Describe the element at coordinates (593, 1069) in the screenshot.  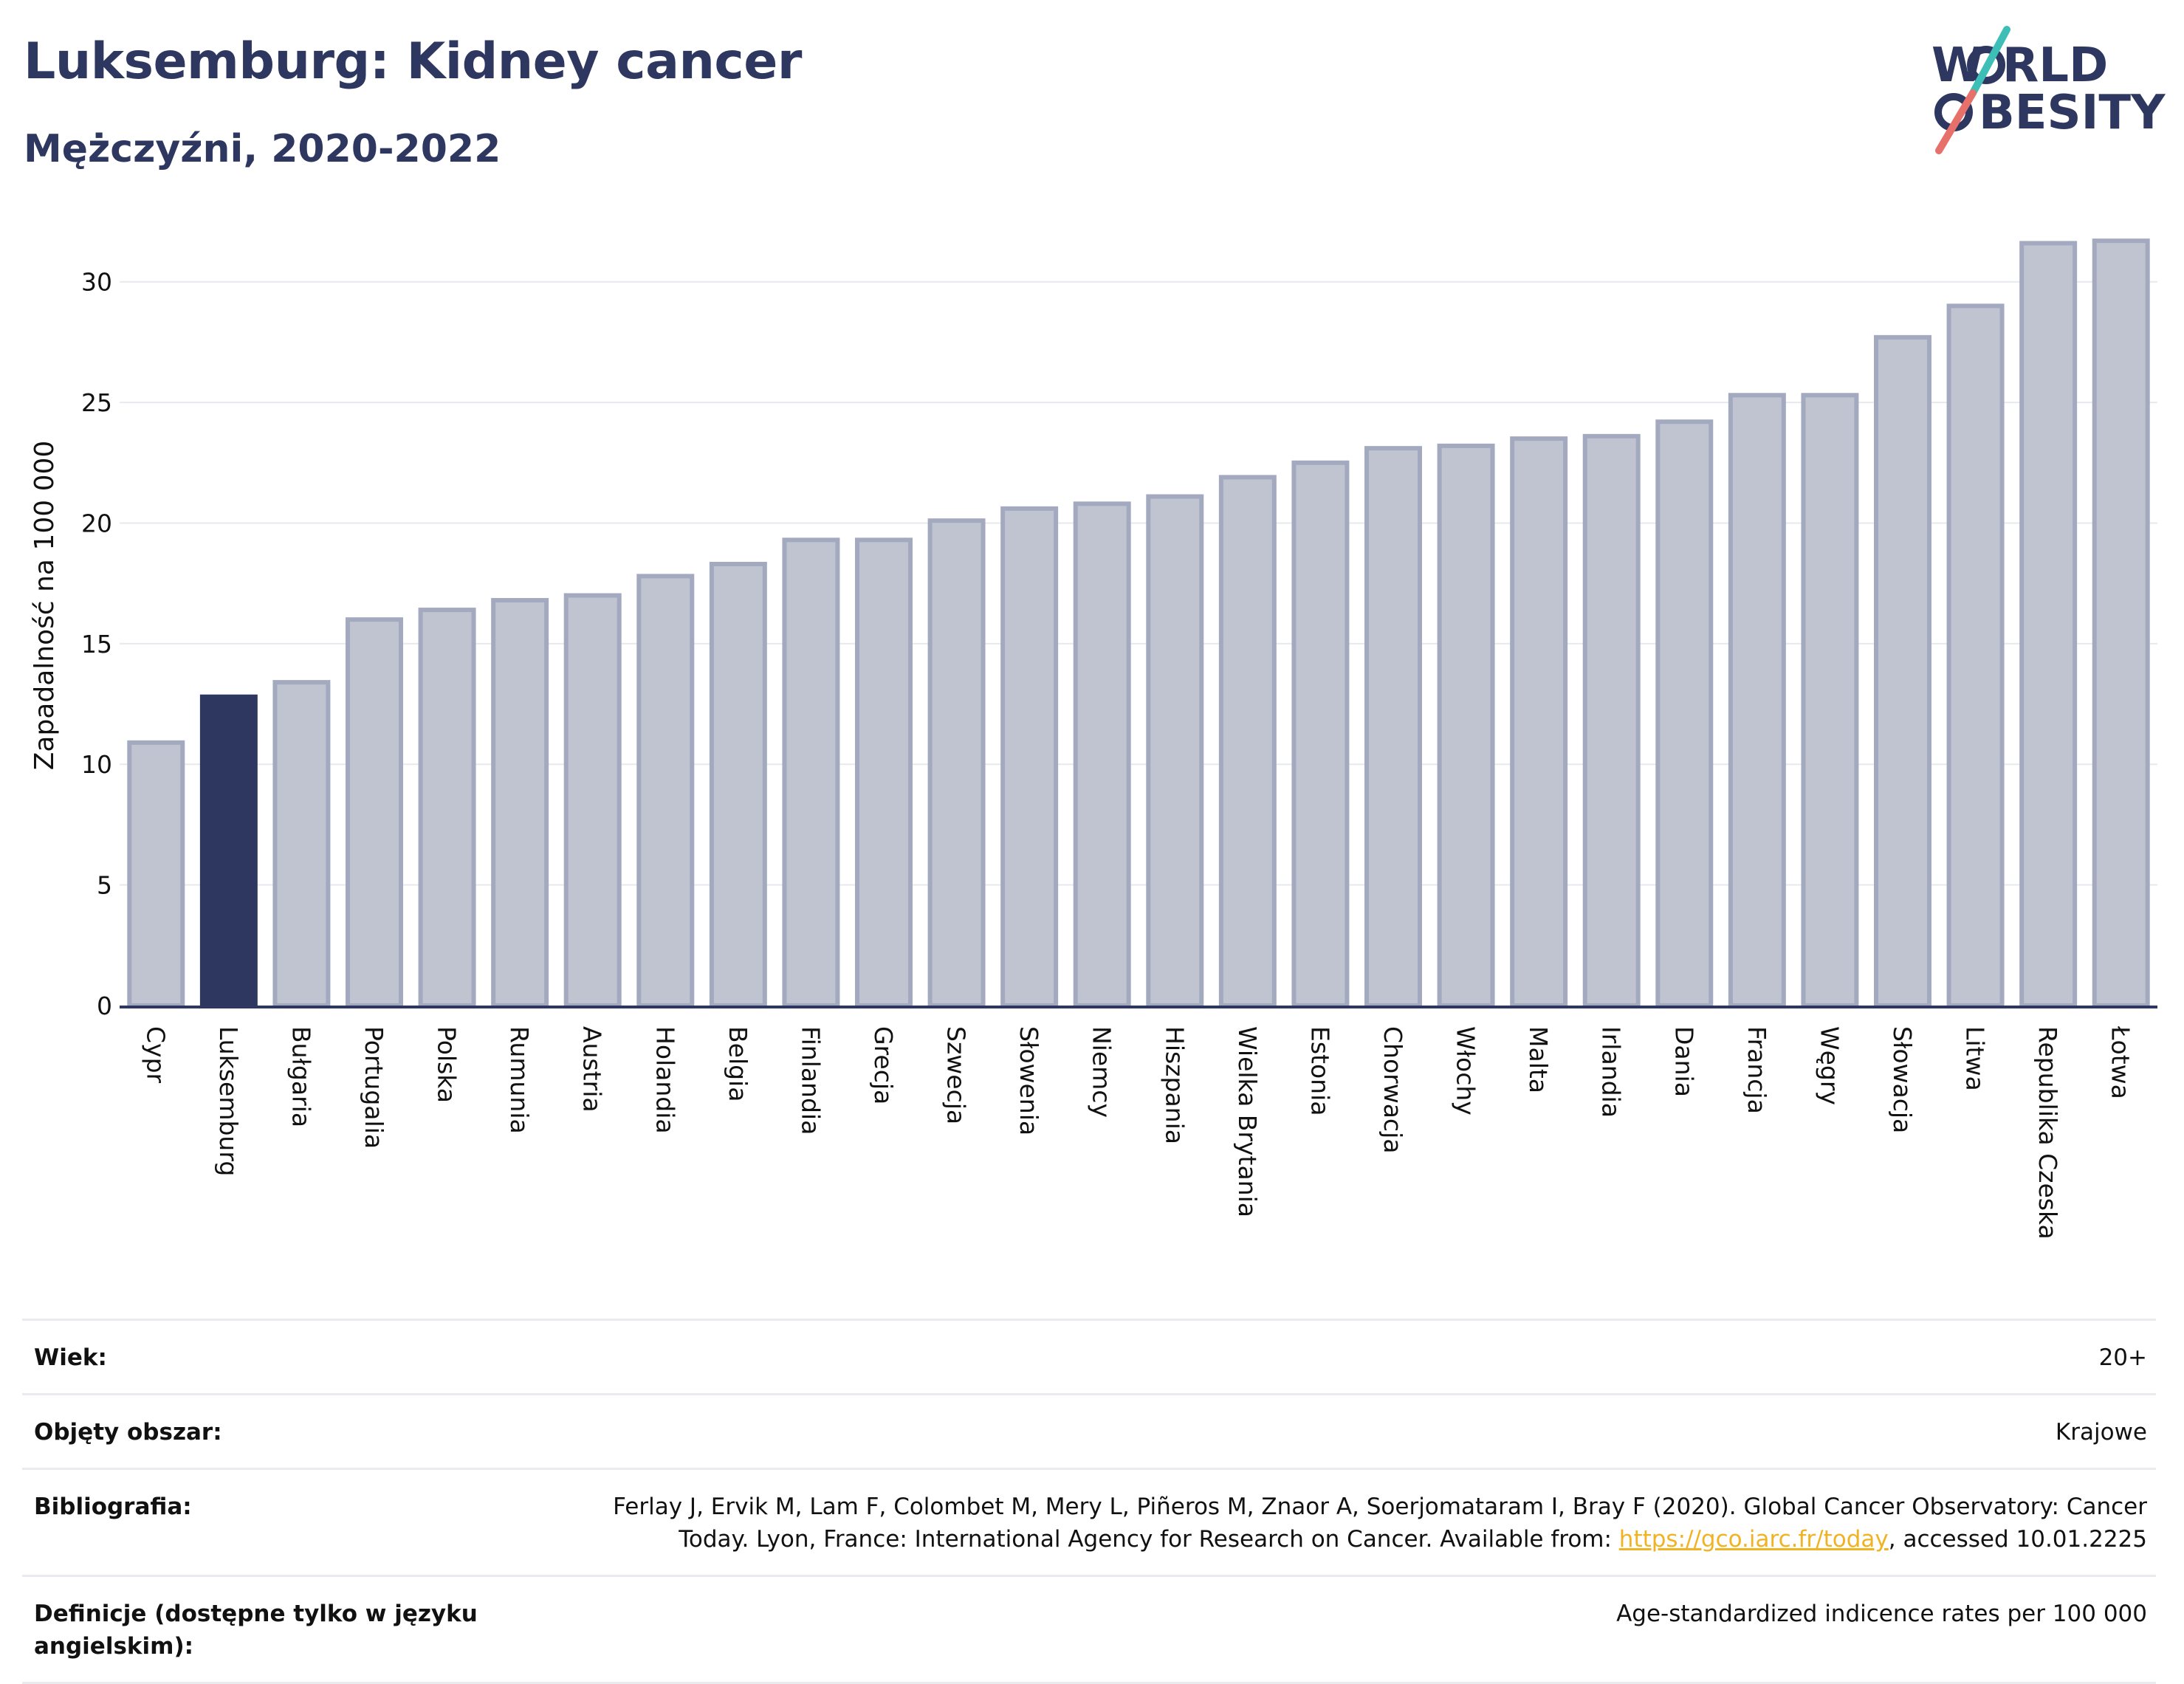
I see `x-tick-label: Austria` at that location.